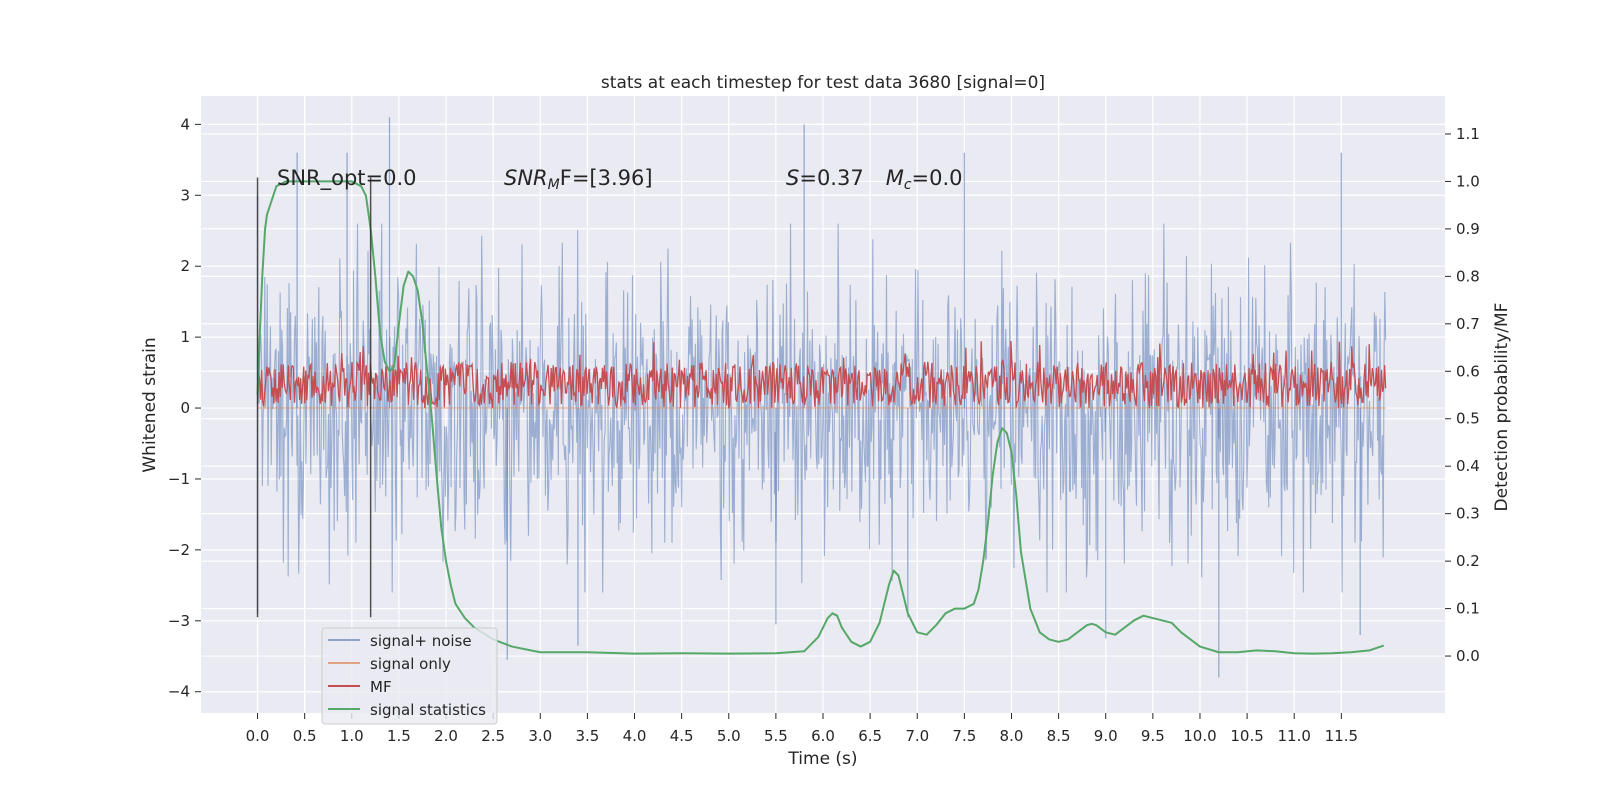 This screenshot has width=1600, height=800. I want to click on snr-mf-sub: M, so click(554, 185).